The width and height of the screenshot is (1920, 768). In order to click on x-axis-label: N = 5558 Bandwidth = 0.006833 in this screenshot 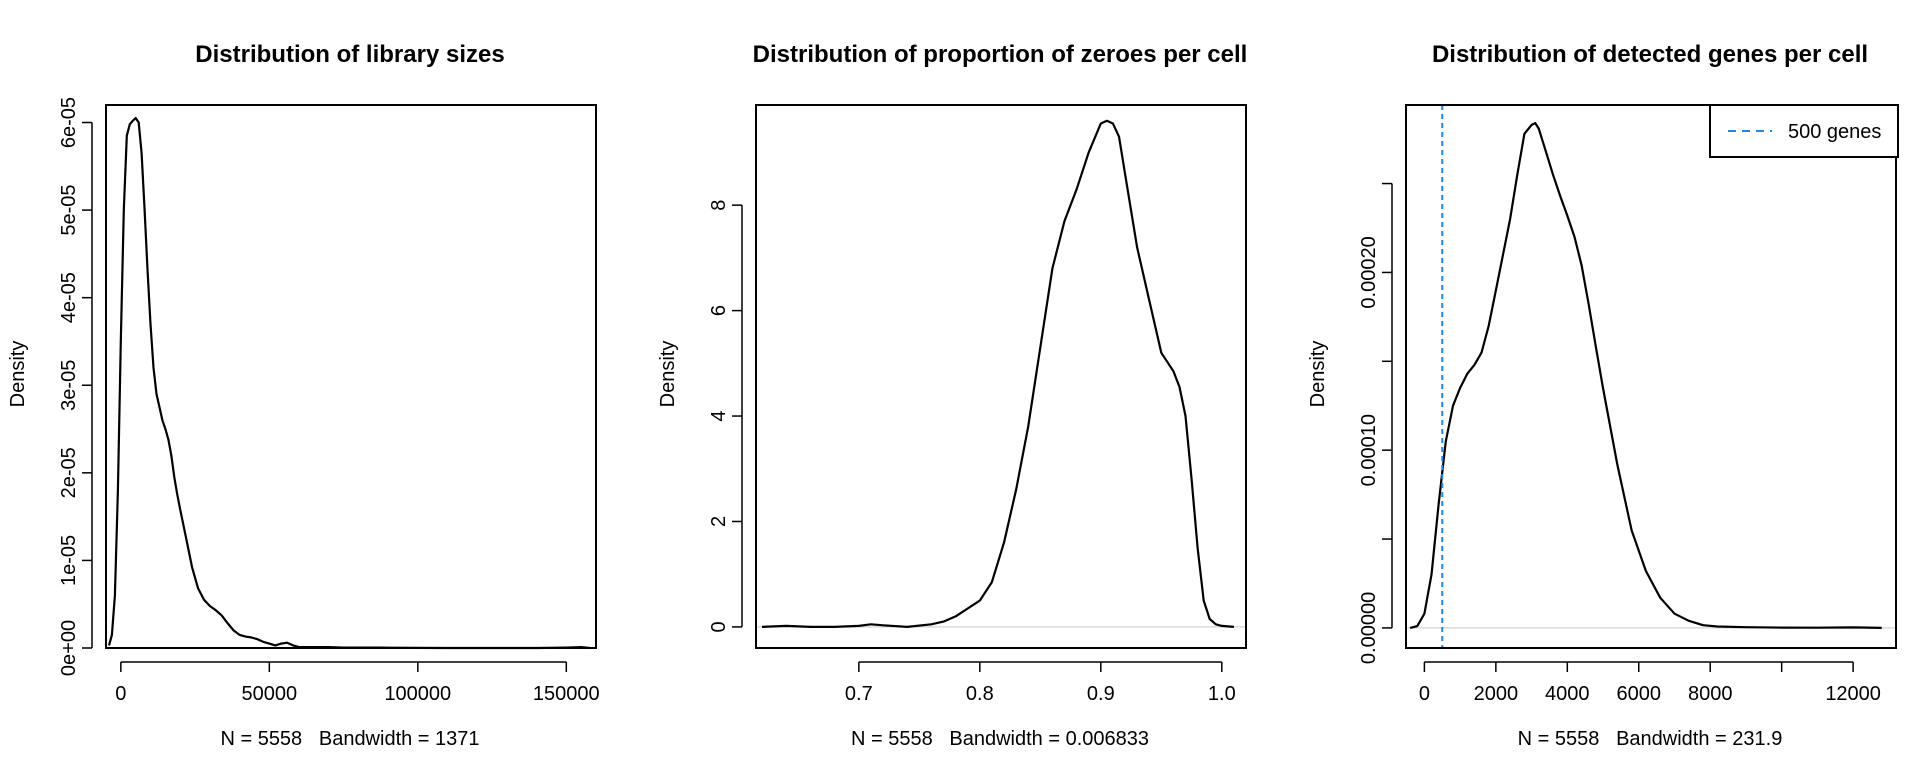, I will do `click(1000, 739)`.